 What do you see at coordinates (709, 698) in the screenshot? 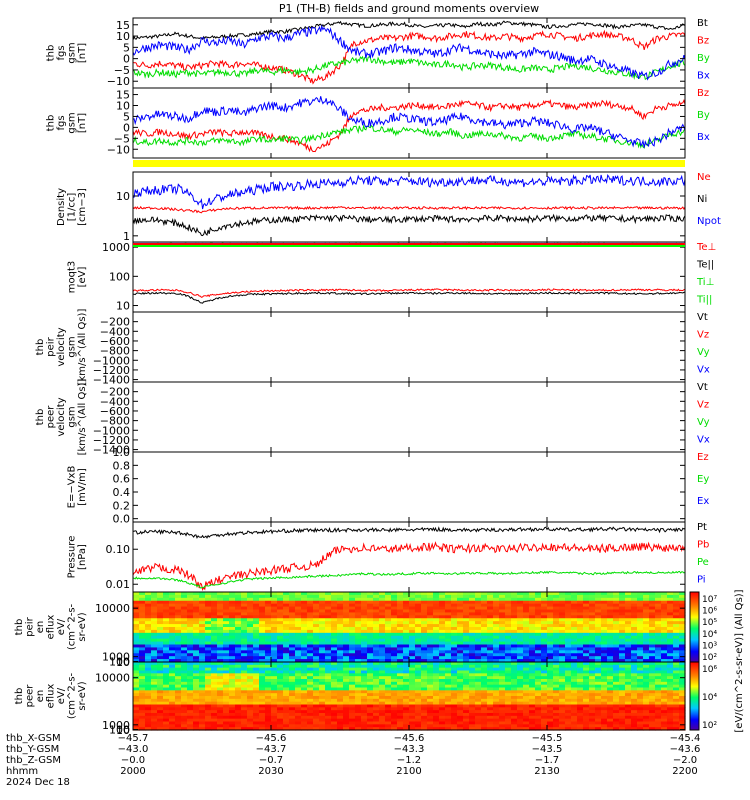
I see `colorbar-tick-label: 10⁴` at bounding box center [709, 698].